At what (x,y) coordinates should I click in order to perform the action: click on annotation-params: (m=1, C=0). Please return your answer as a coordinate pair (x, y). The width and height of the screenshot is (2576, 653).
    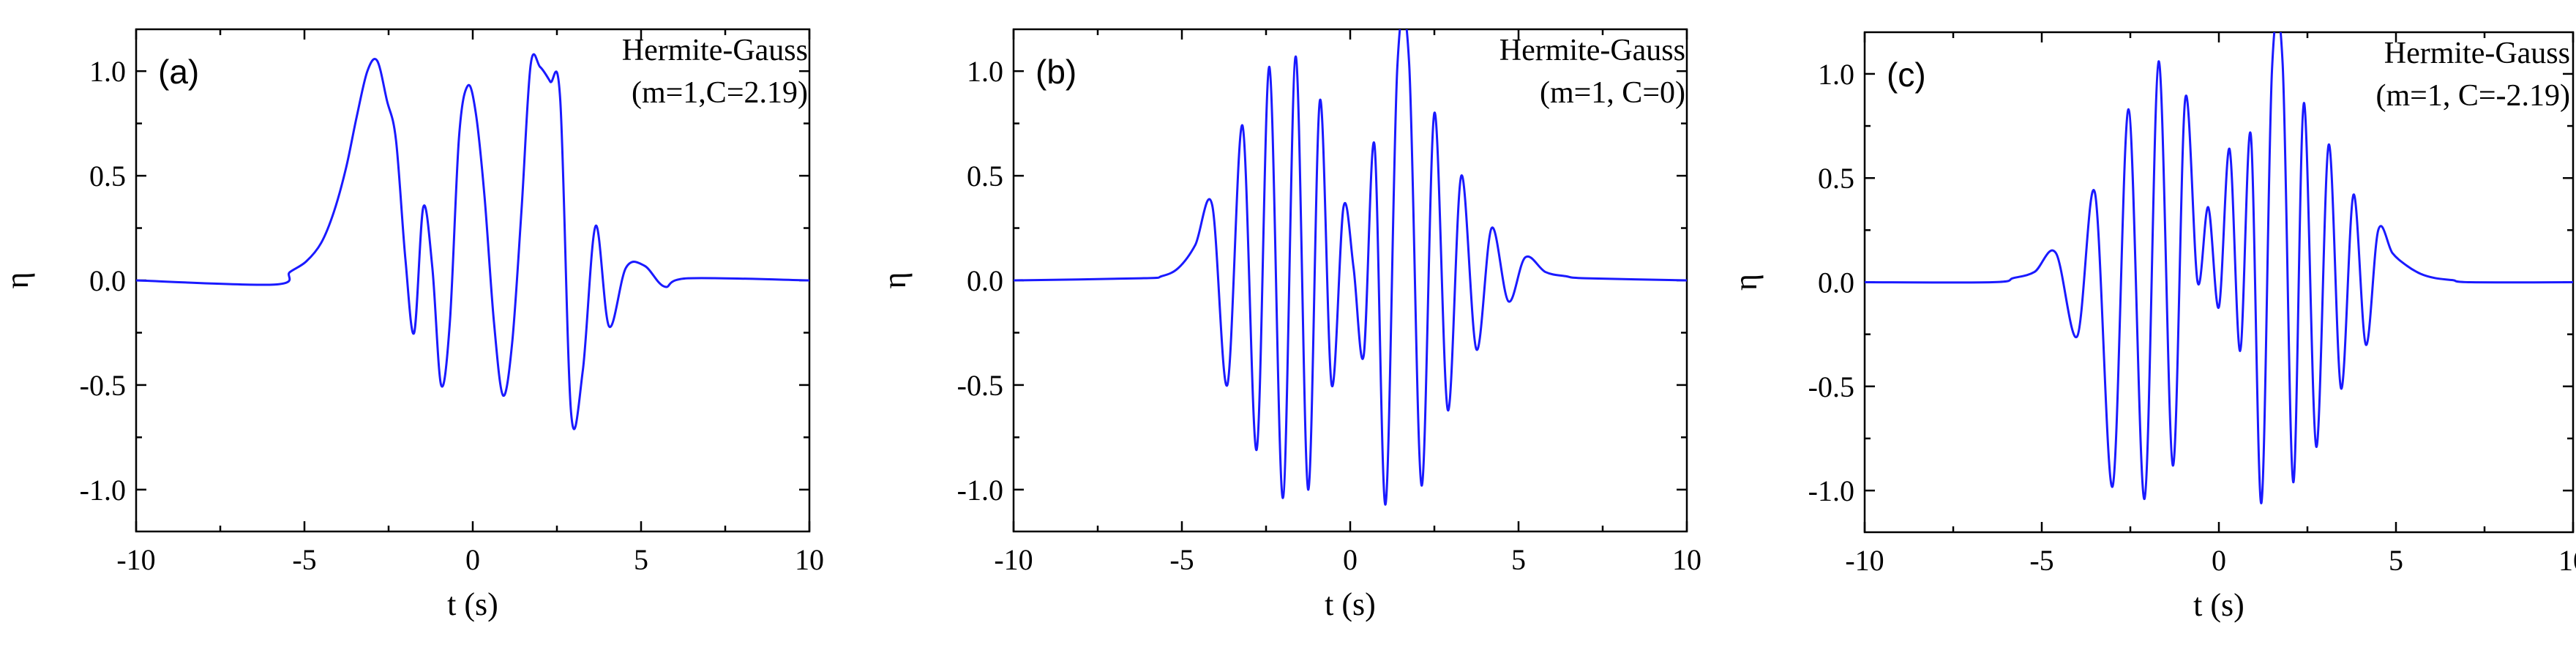
    Looking at the image, I should click on (1612, 93).